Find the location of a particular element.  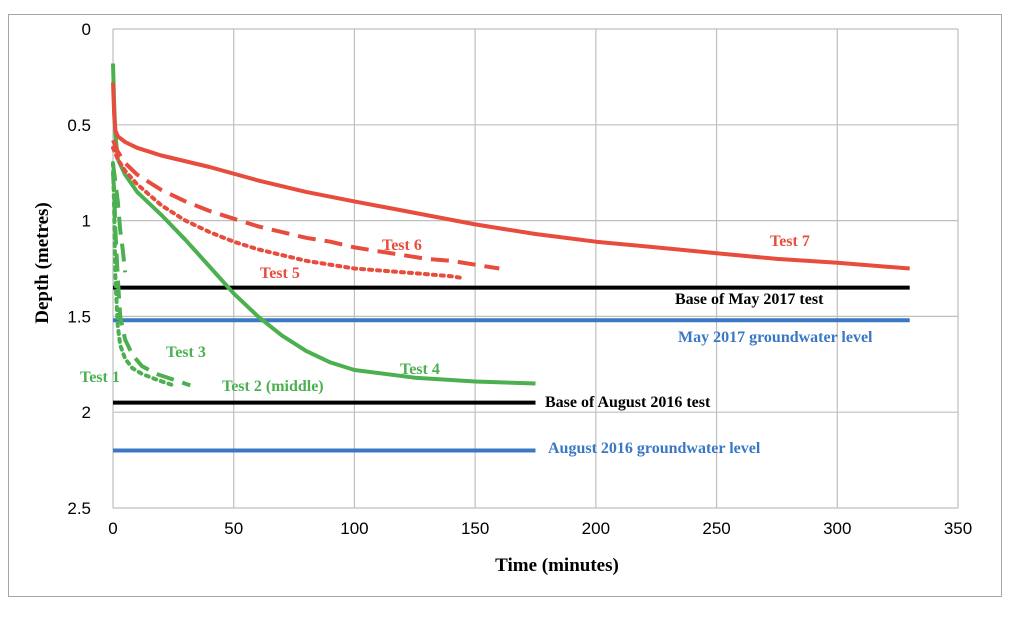

label-test-1: Test 1 is located at coordinates (100, 377).